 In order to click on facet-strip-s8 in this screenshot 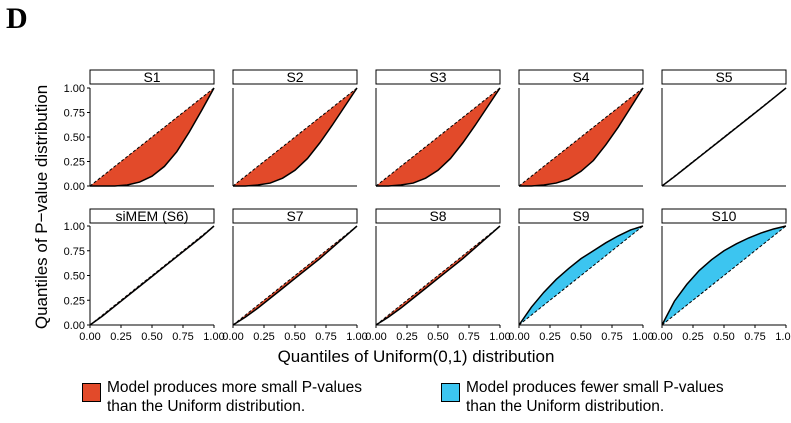, I will do `click(438, 216)`.